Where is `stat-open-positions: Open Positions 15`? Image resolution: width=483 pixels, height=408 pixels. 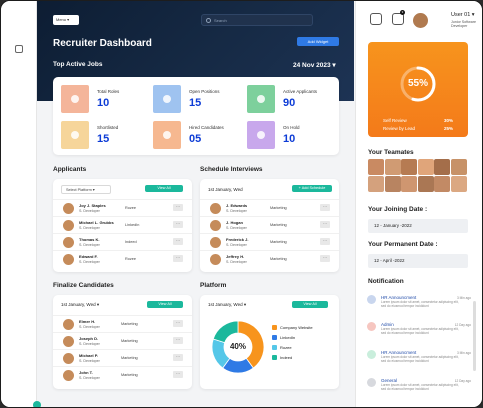 stat-open-positions: Open Positions 15 is located at coordinates (193, 99).